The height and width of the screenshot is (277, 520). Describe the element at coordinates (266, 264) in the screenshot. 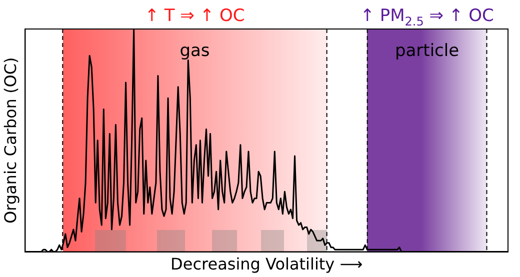

I see `x-axis-title: Decreasing Volatility ⟶` at that location.